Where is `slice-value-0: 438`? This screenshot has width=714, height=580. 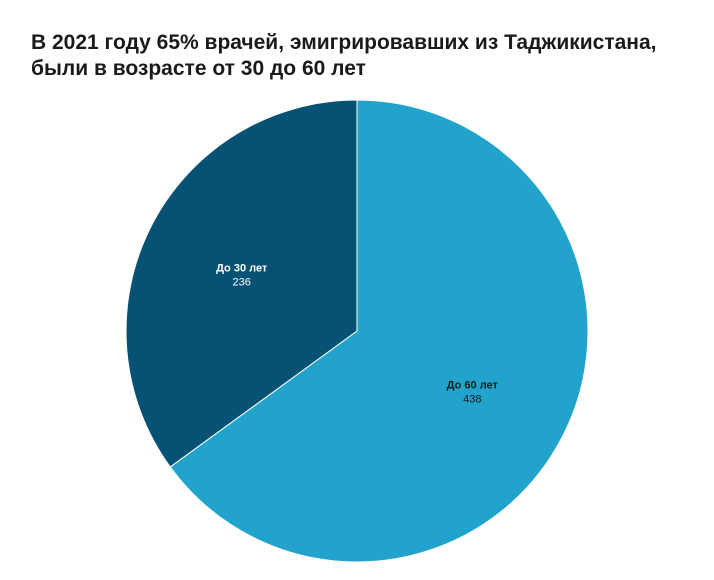
slice-value-0: 438 is located at coordinates (472, 400).